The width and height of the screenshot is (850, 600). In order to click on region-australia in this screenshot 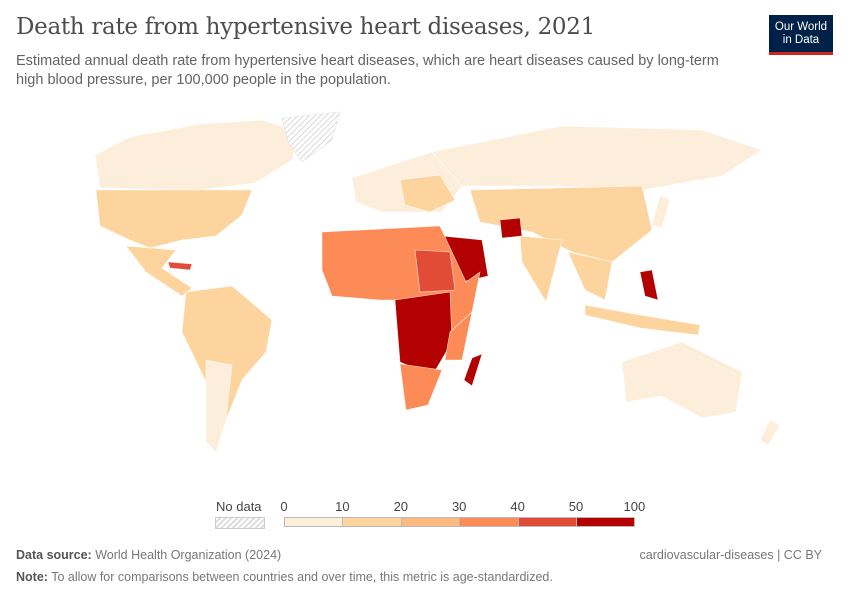, I will do `click(682, 380)`.